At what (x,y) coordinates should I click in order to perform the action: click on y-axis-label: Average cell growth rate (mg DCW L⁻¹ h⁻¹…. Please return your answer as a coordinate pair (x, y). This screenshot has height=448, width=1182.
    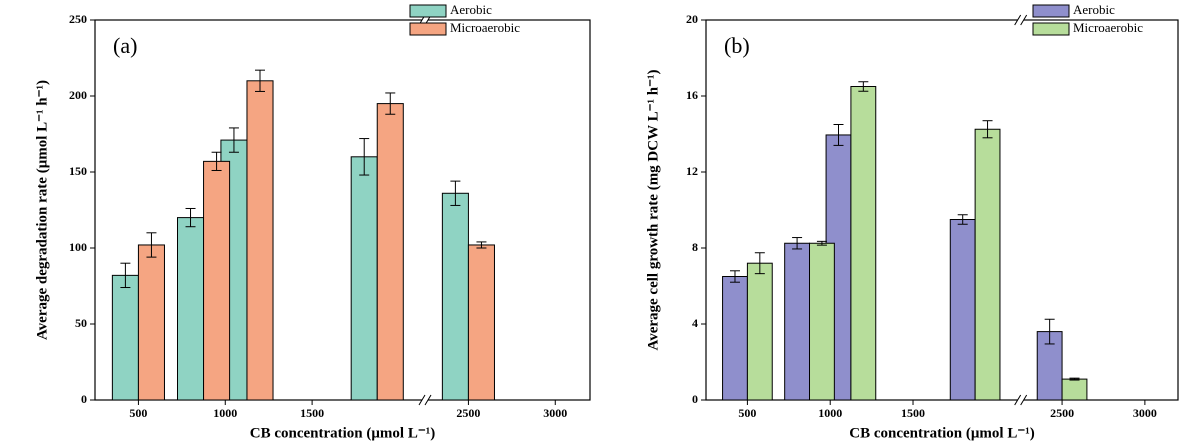
    Looking at the image, I should click on (653, 209).